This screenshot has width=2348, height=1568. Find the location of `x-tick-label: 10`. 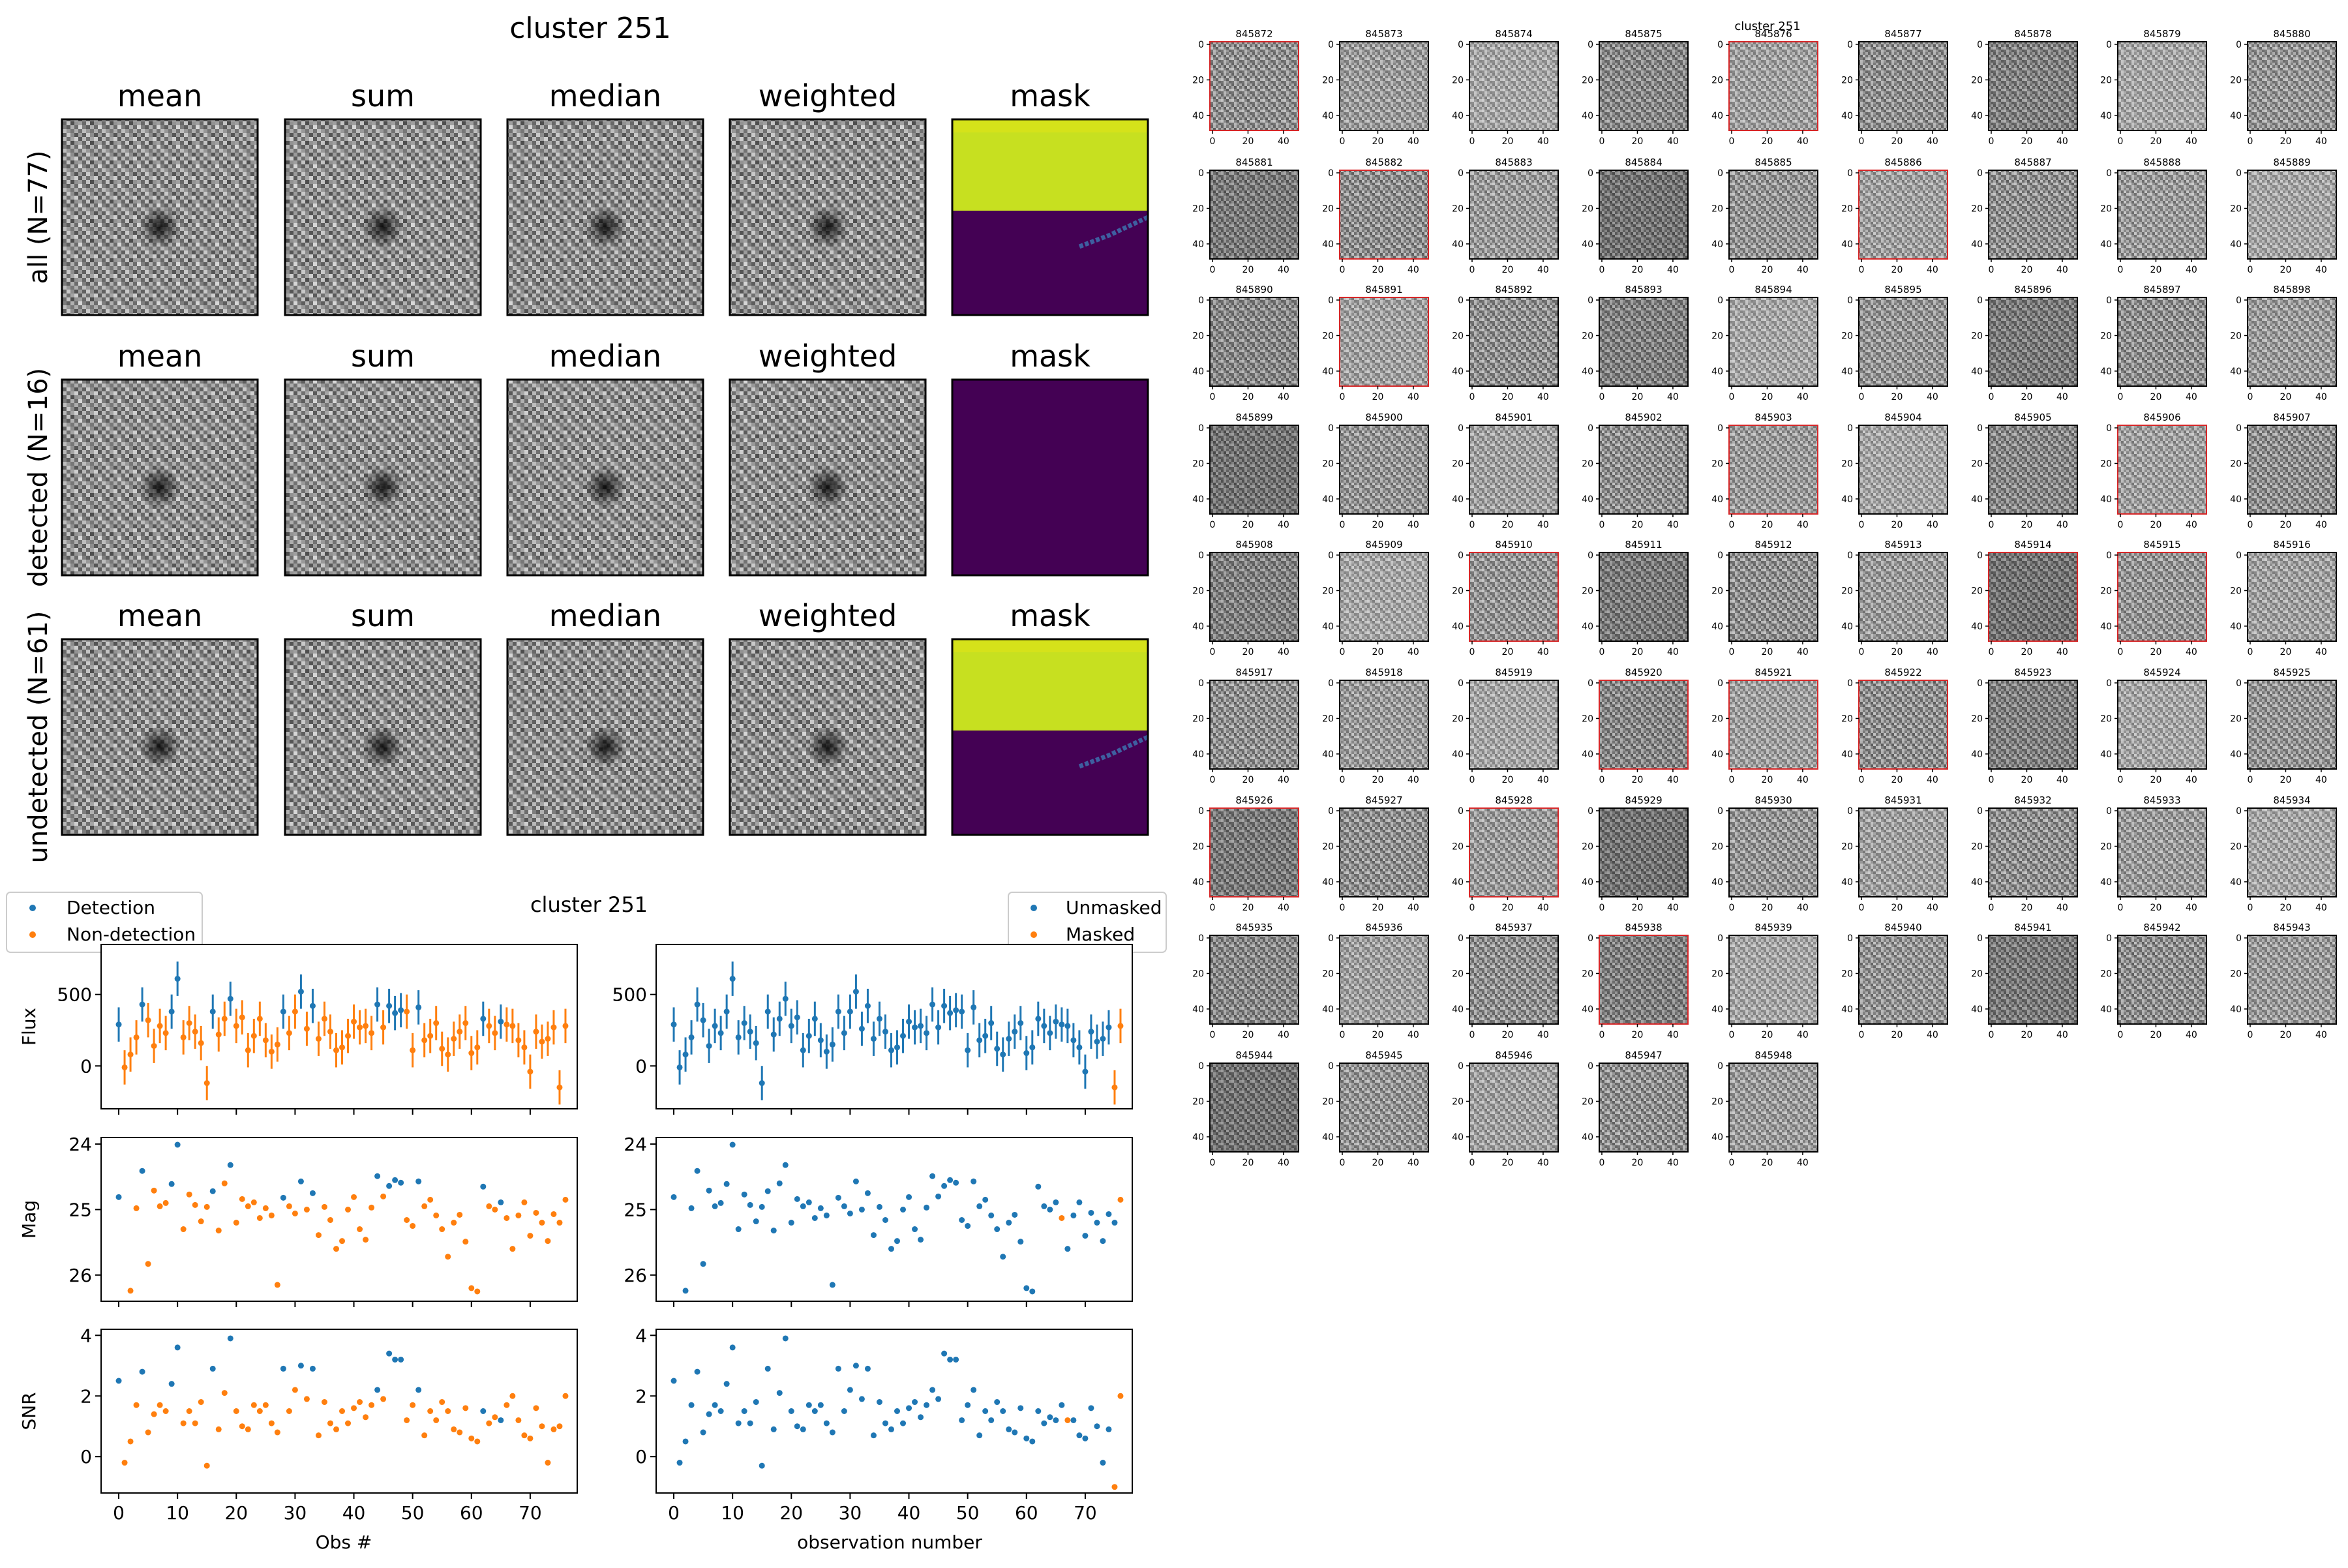

x-tick-label: 10 is located at coordinates (733, 1513).